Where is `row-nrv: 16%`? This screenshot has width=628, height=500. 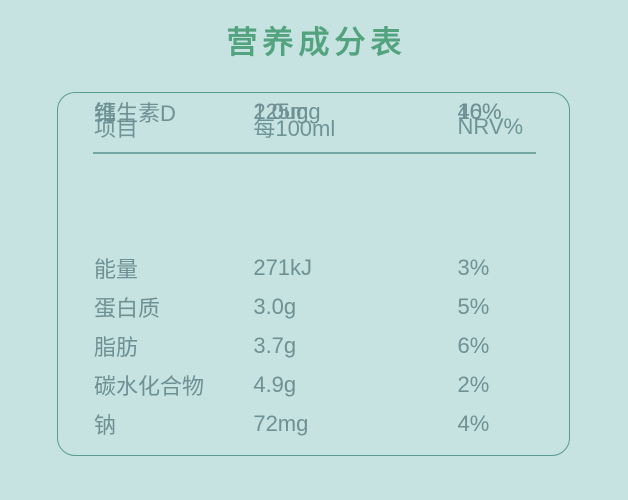 row-nrv: 16% is located at coordinates (479, 112).